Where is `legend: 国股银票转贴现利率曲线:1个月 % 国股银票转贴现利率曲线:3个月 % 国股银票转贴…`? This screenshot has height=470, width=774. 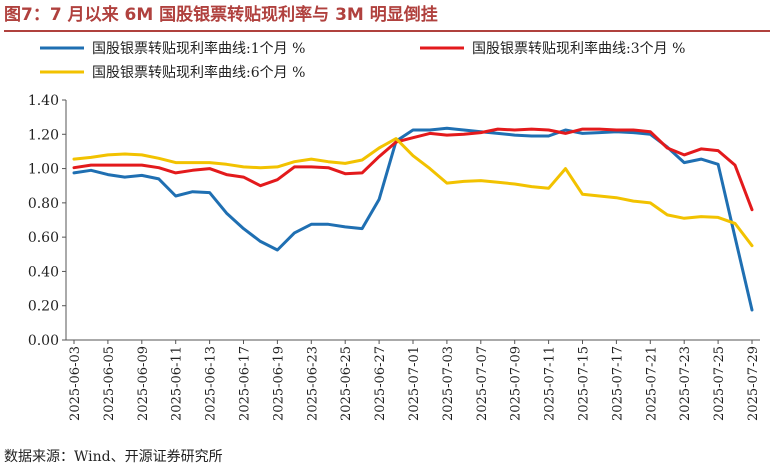
legend: 国股银票转贴现利率曲线:1个月 % 国股银票转贴现利率曲线:3个月 % 国股银票转贴… is located at coordinates (362, 60).